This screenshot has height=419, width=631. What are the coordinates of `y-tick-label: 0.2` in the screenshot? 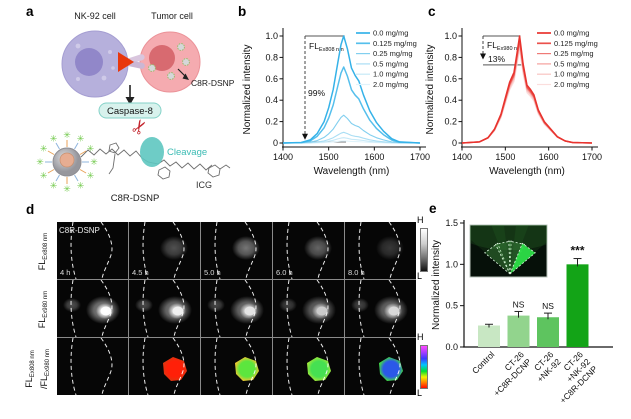 It's located at (271, 122).